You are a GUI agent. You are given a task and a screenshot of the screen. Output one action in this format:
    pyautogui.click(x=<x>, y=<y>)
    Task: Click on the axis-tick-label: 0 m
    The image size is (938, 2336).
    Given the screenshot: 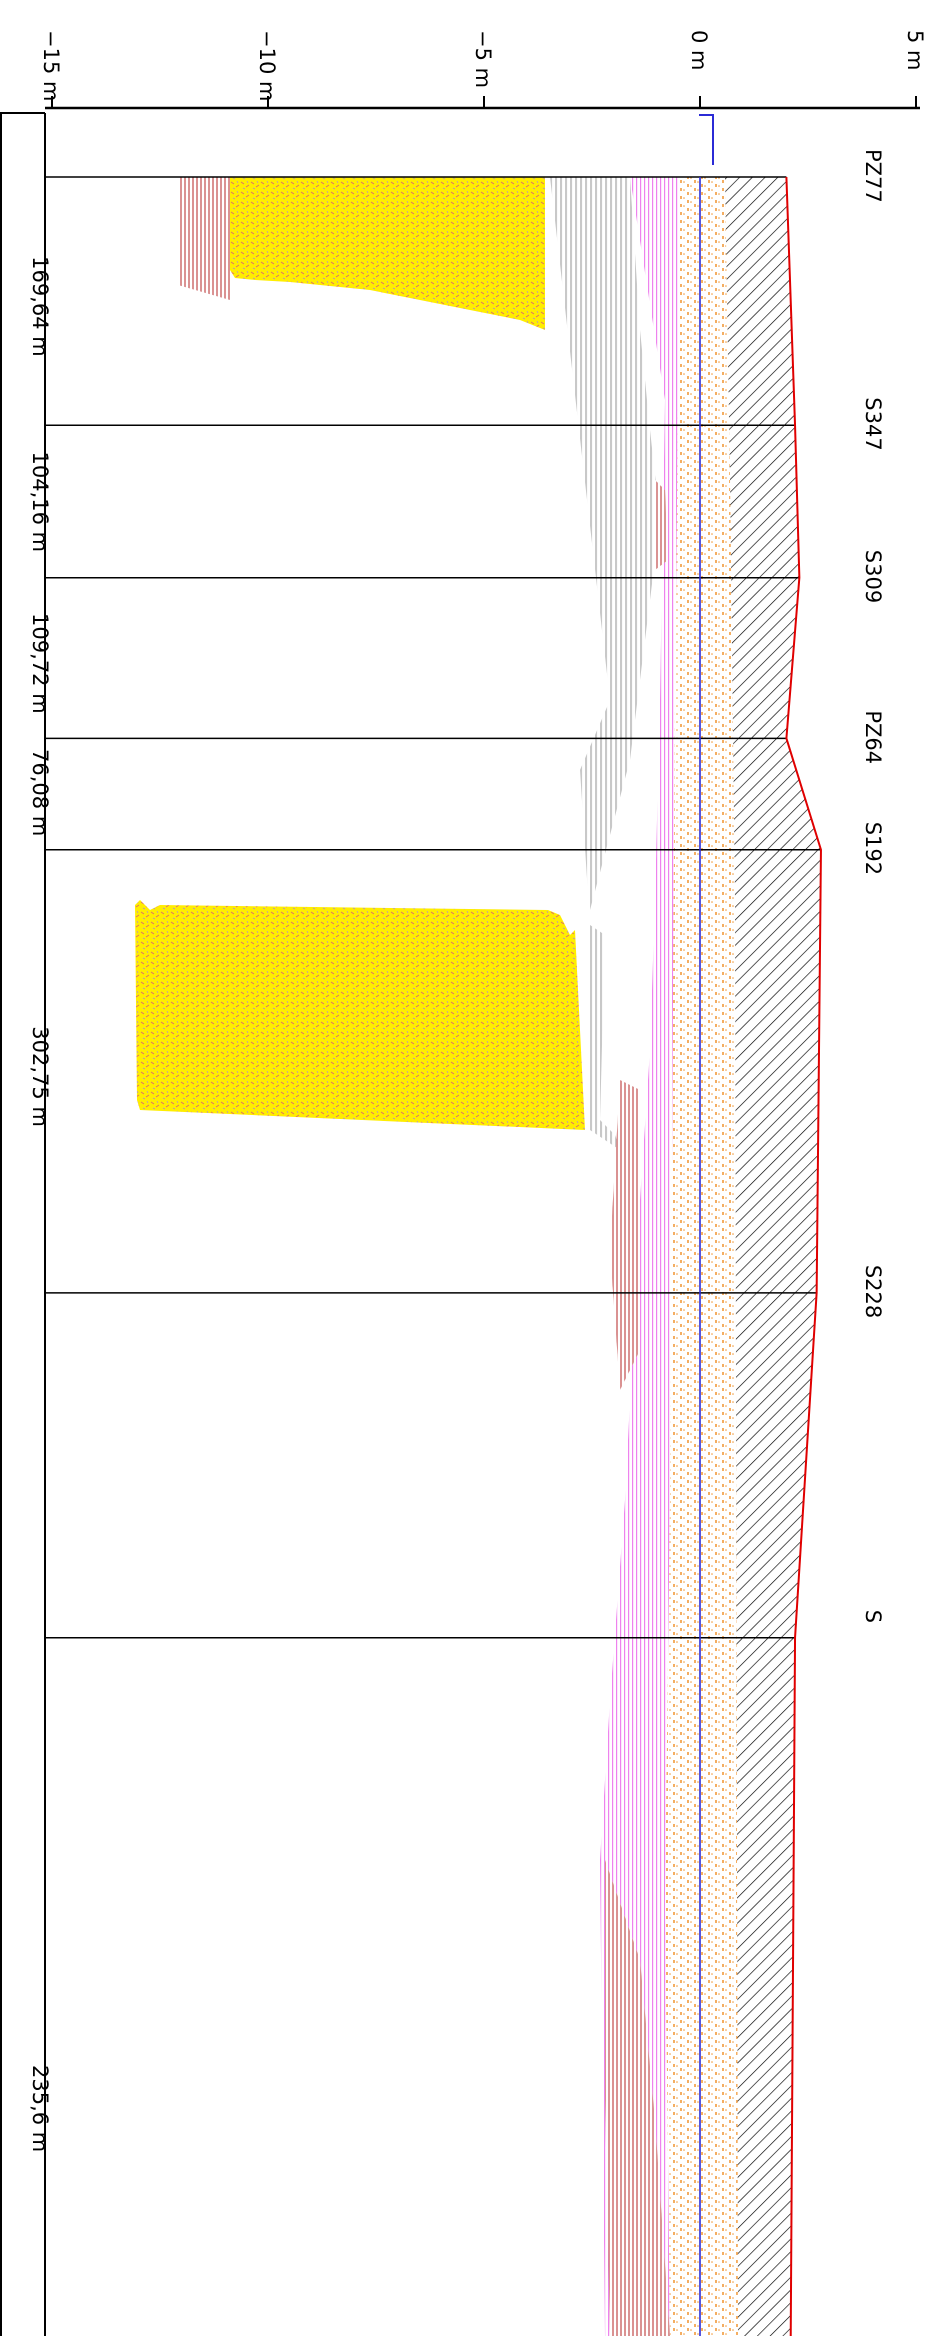 What is the action you would take?
    pyautogui.click(x=699, y=50)
    